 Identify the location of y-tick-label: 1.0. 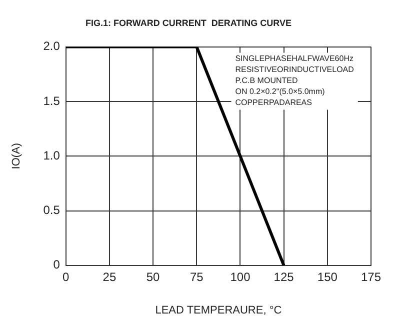
(51, 155).